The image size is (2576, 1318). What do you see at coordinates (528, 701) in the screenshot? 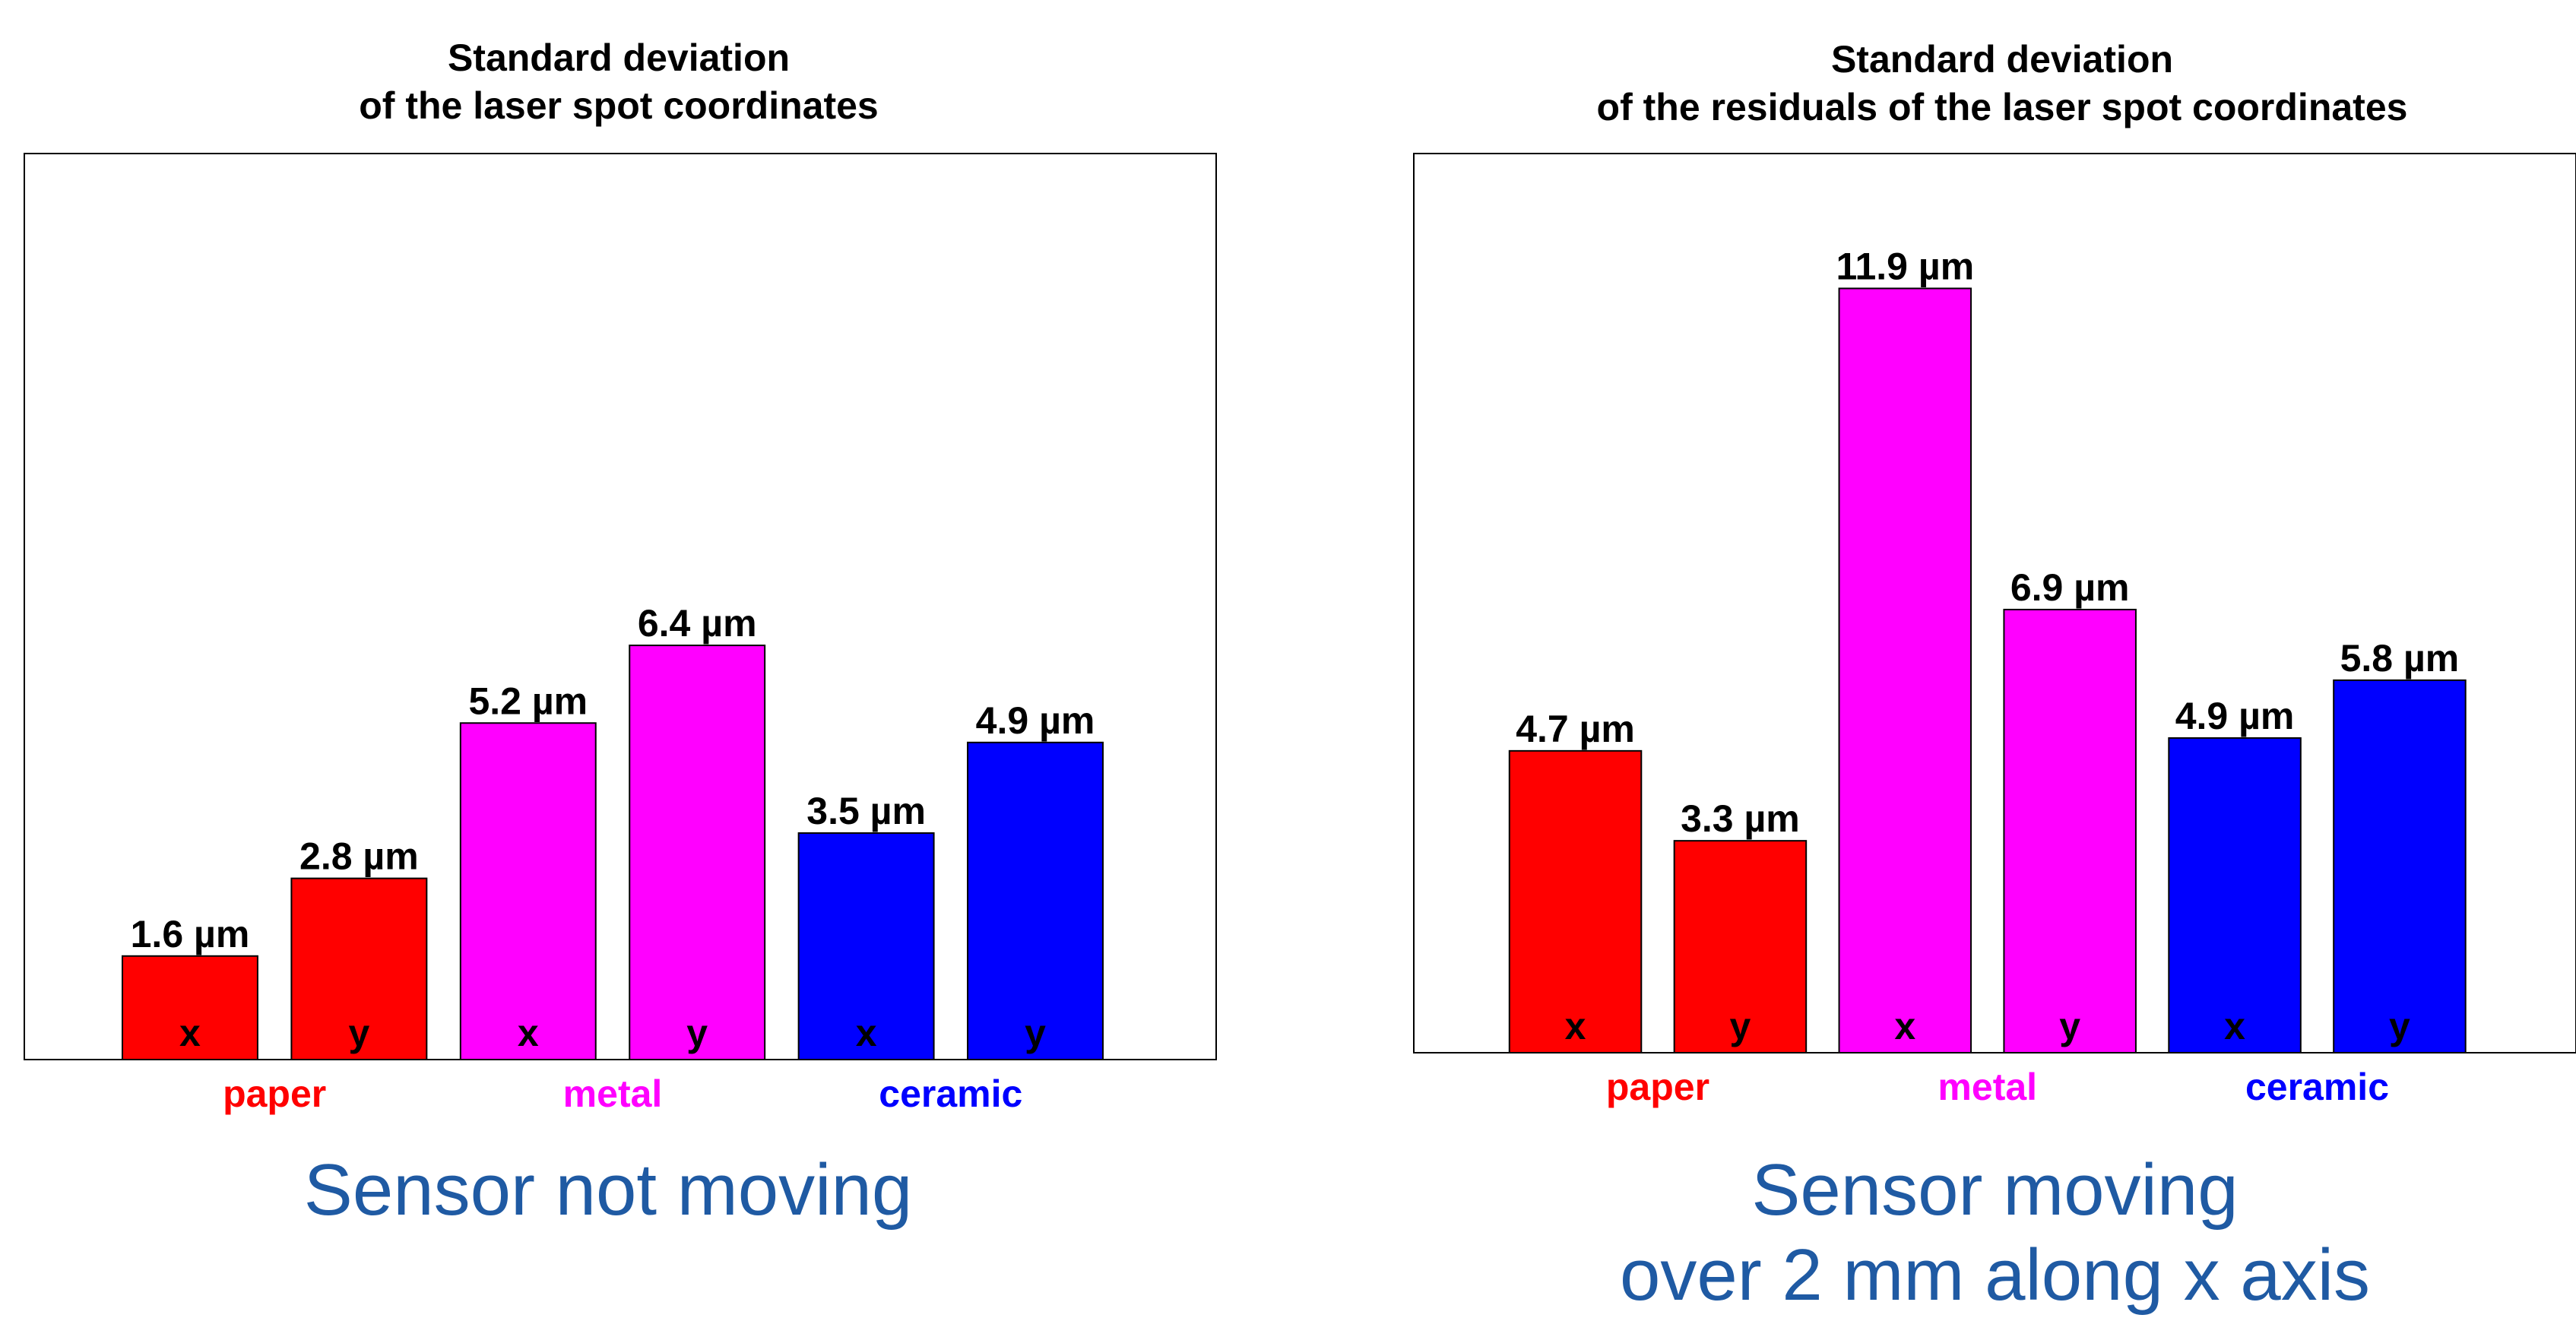
I see `bar-data-label: 5.2 µm` at bounding box center [528, 701].